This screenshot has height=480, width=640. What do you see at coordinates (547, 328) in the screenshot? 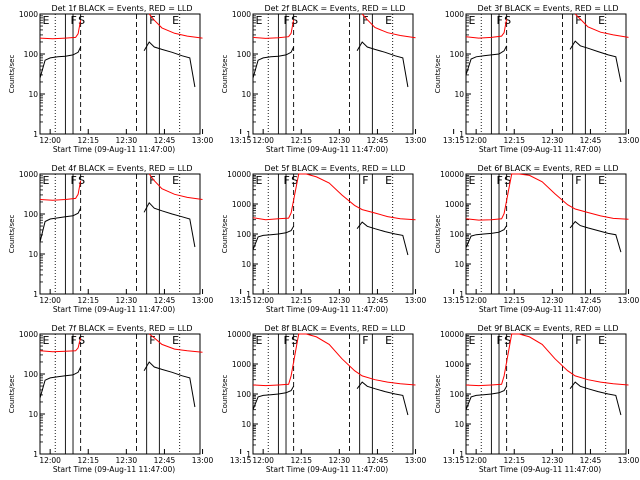
I see `panel-title: Det 9f BLACK = Events, RED = LLD` at bounding box center [547, 328].